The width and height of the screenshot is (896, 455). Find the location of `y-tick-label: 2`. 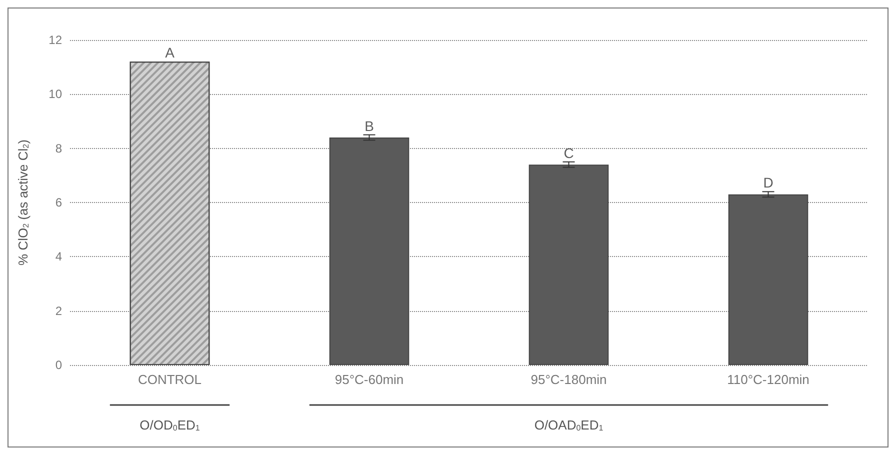

y-tick-label: 2 is located at coordinates (58, 311).